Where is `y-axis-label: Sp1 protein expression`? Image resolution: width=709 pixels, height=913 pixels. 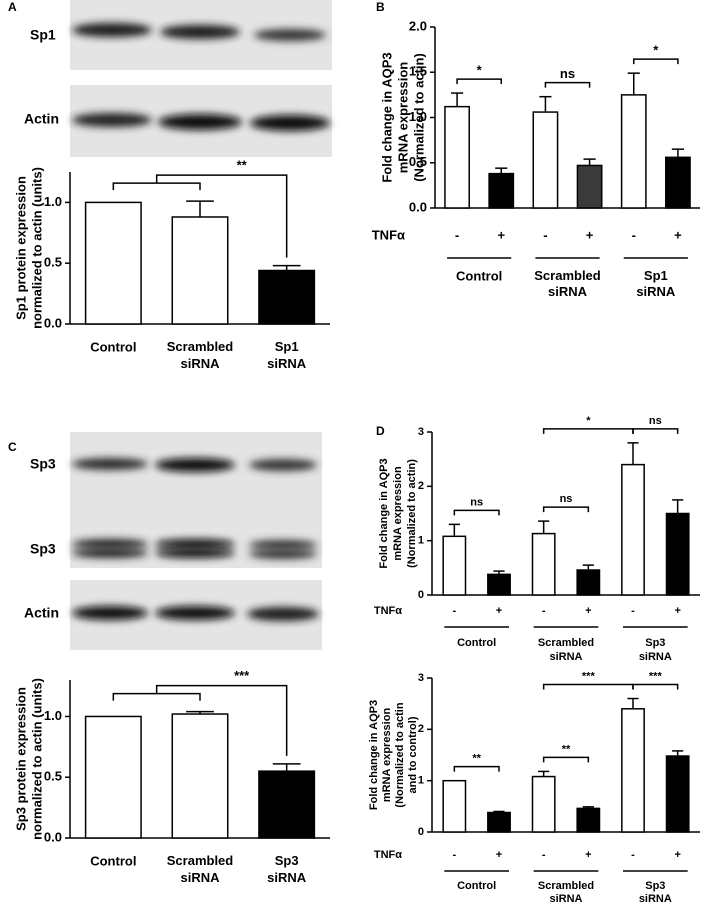
y-axis-label: Sp1 protein expression is located at coordinates (20, 248).